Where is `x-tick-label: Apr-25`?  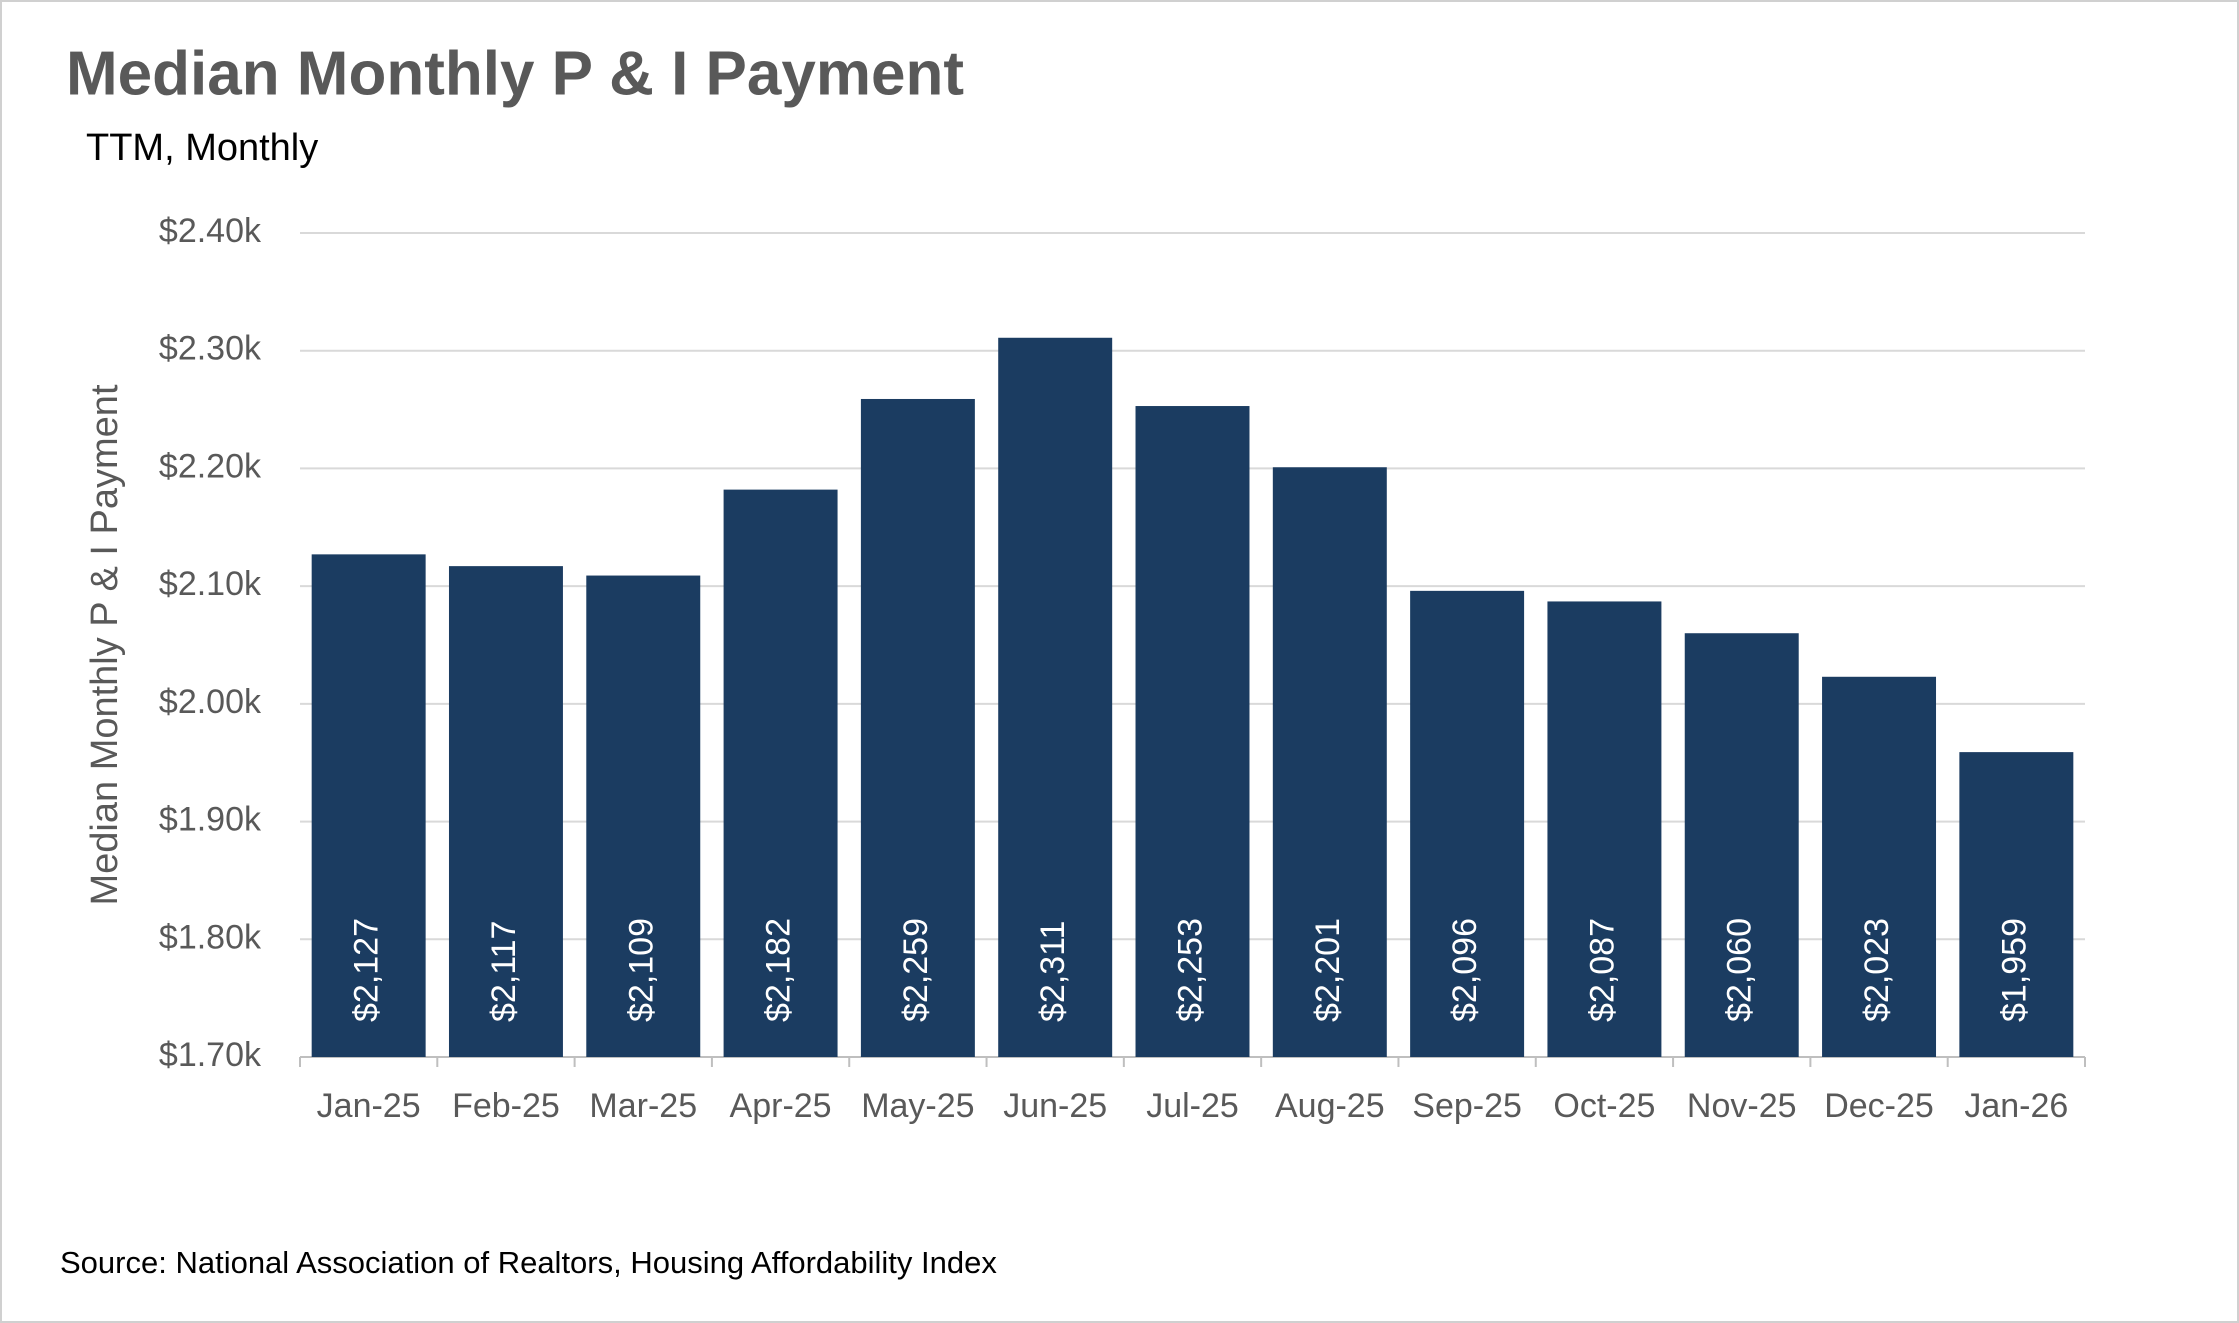 x-tick-label: Apr-25 is located at coordinates (781, 1106).